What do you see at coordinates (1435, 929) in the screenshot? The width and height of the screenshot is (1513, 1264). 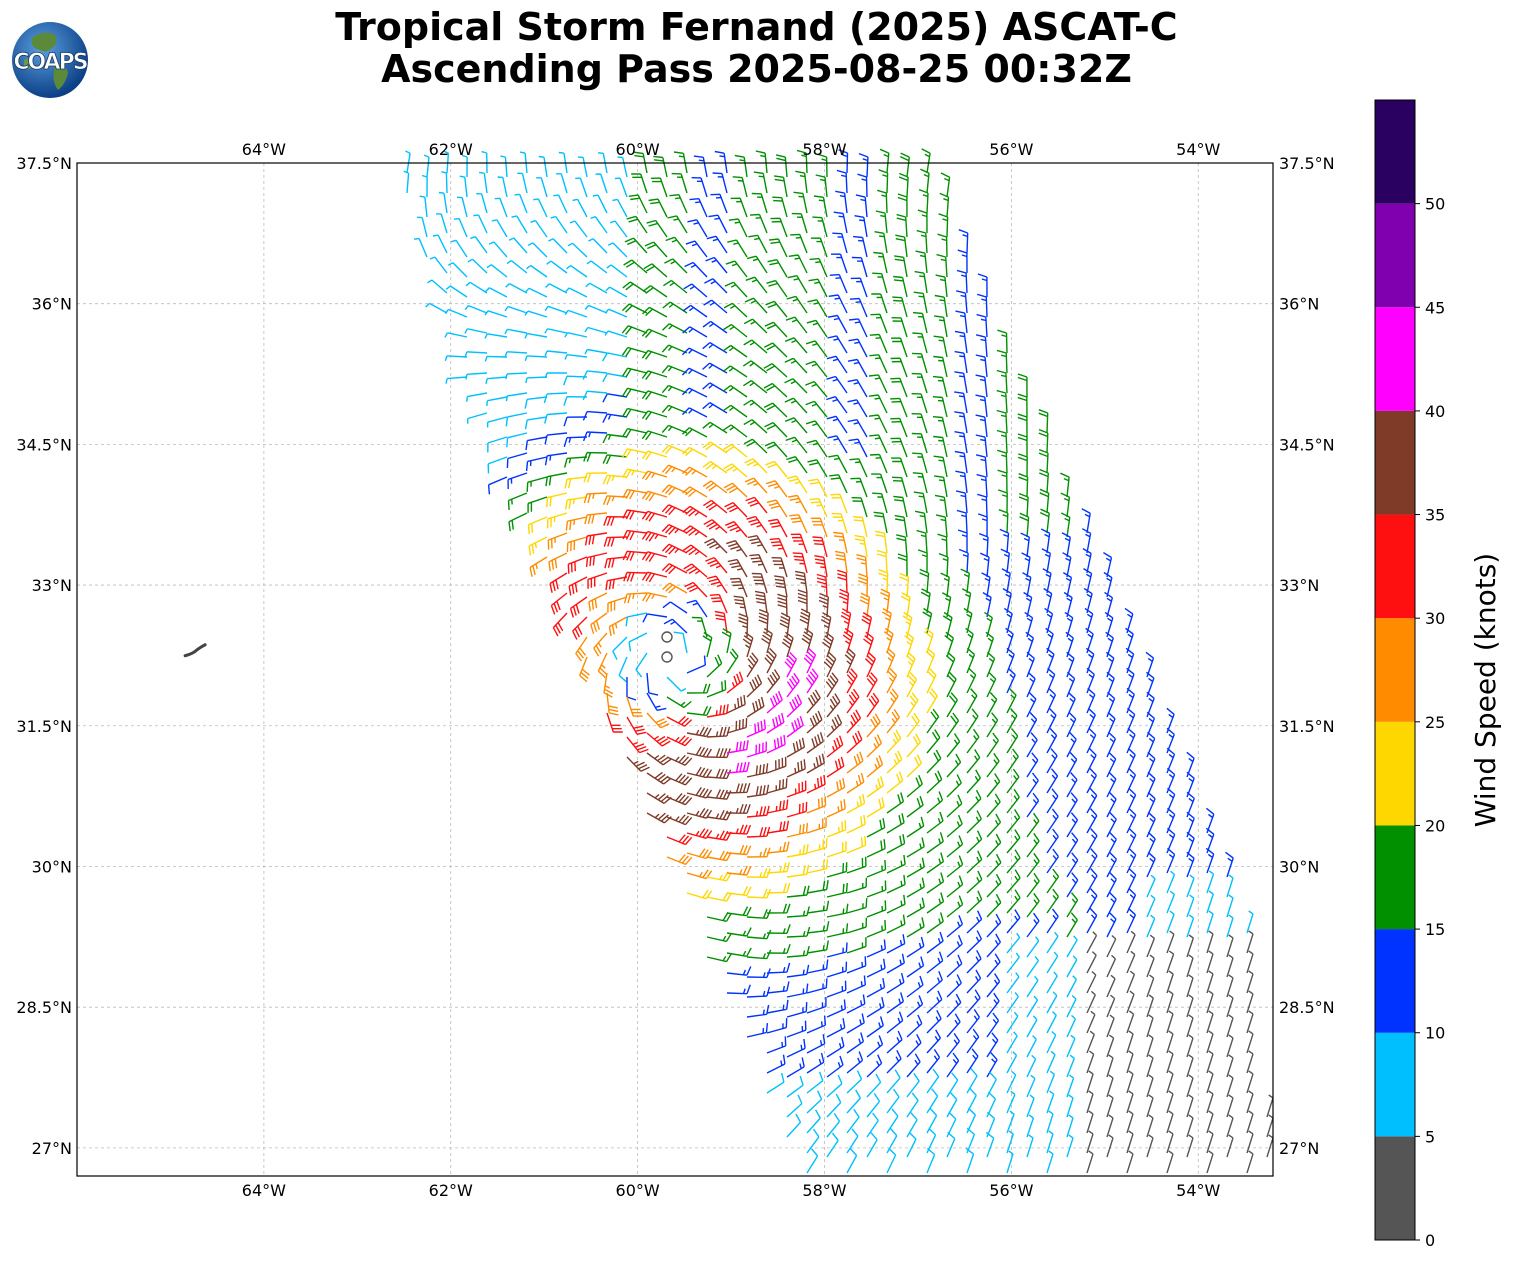 I see `colorbar-tick-label: 15` at bounding box center [1435, 929].